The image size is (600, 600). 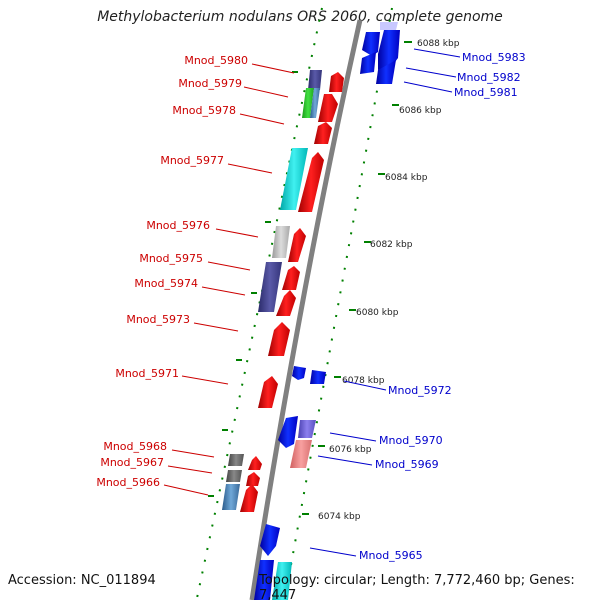 What do you see at coordinates (406, 178) in the screenshot?
I see `tick-label-6084: 6084 kbp` at bounding box center [406, 178].